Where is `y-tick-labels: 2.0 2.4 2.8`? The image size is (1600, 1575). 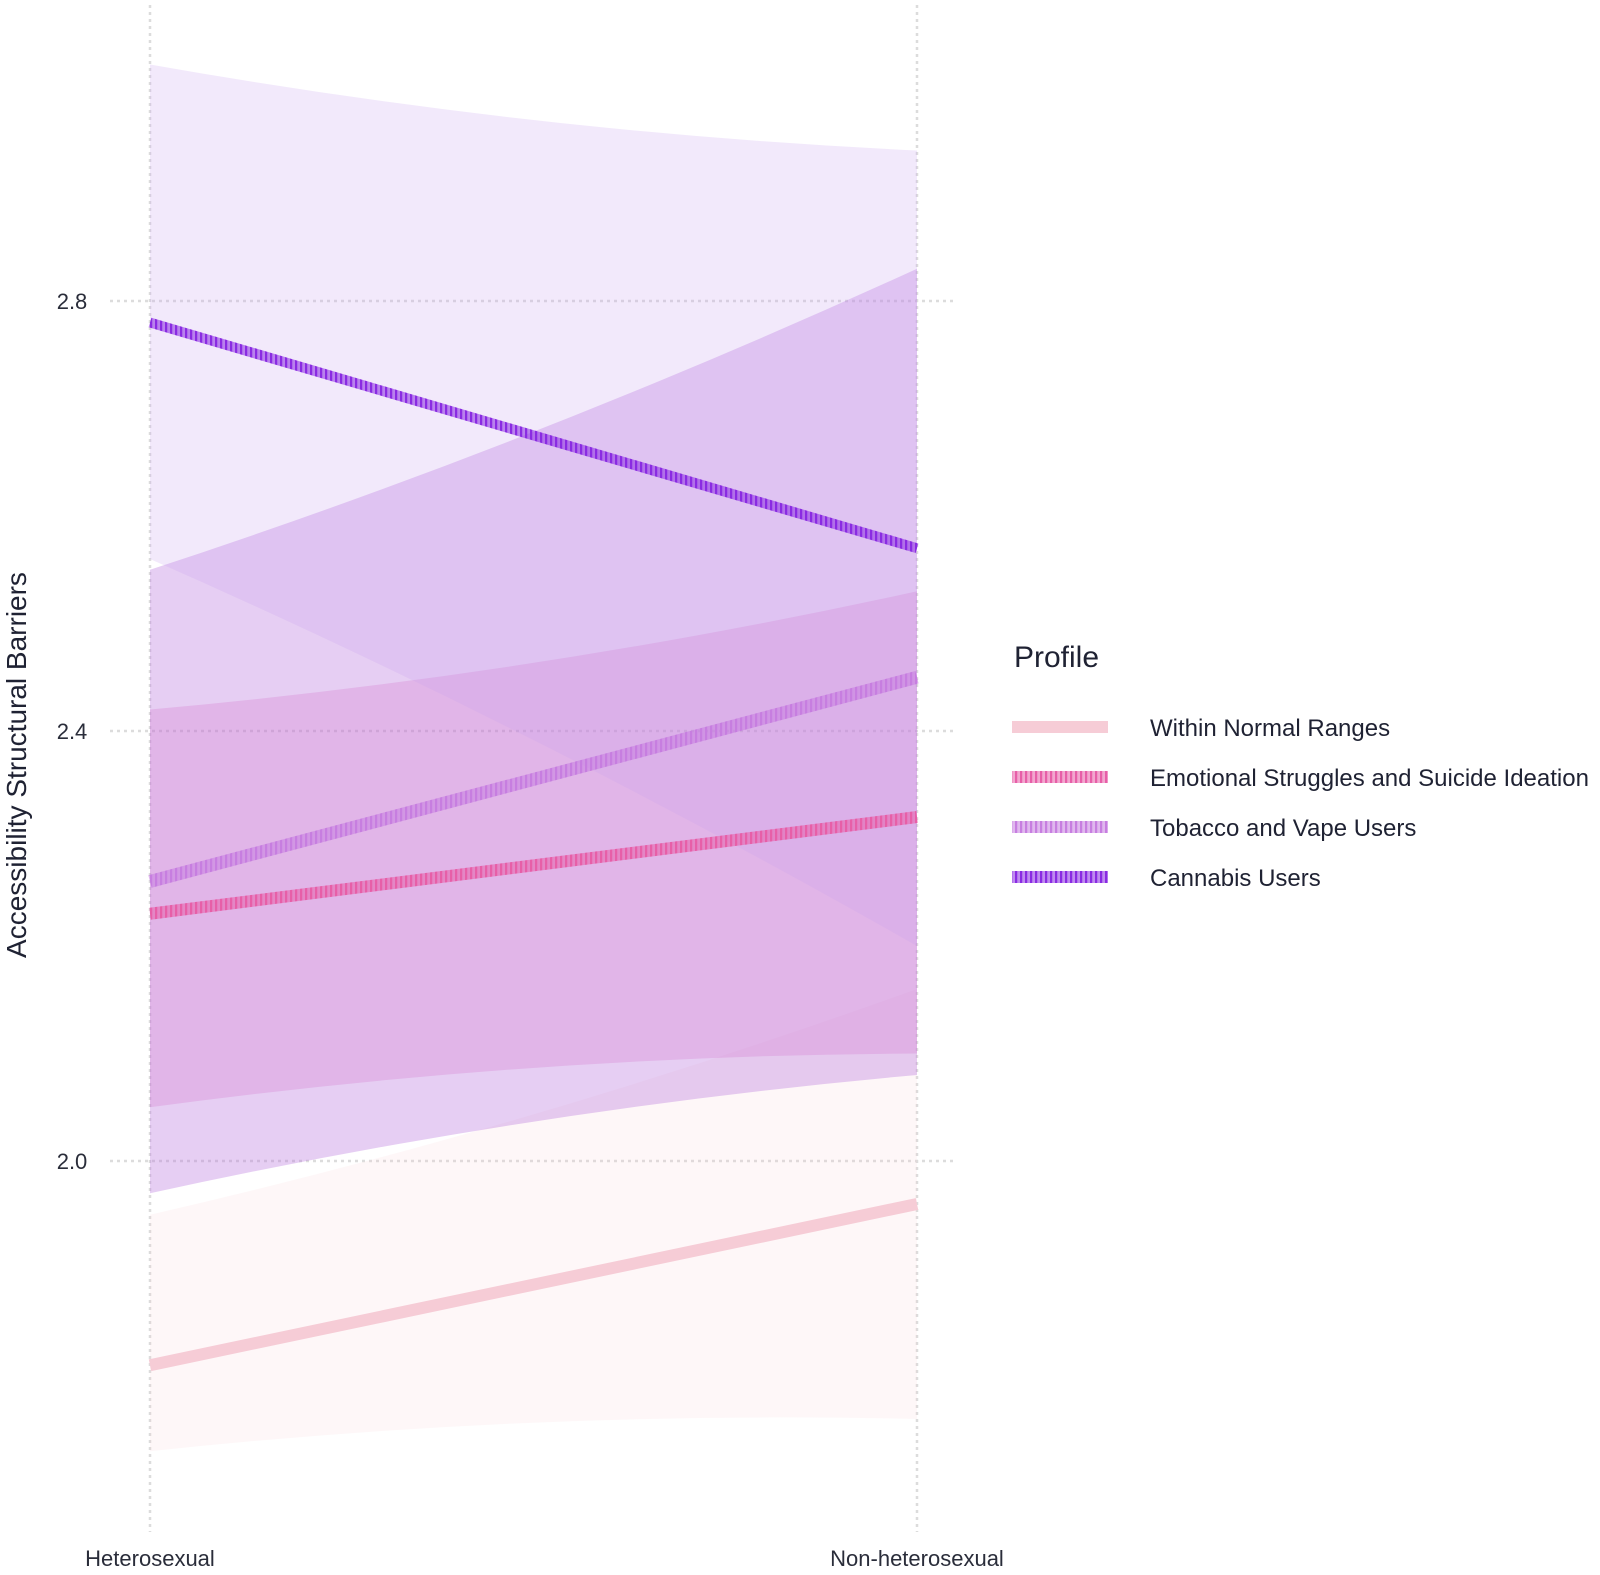
y-tick-labels: 2.0 2.4 2.8 is located at coordinates (72, 731).